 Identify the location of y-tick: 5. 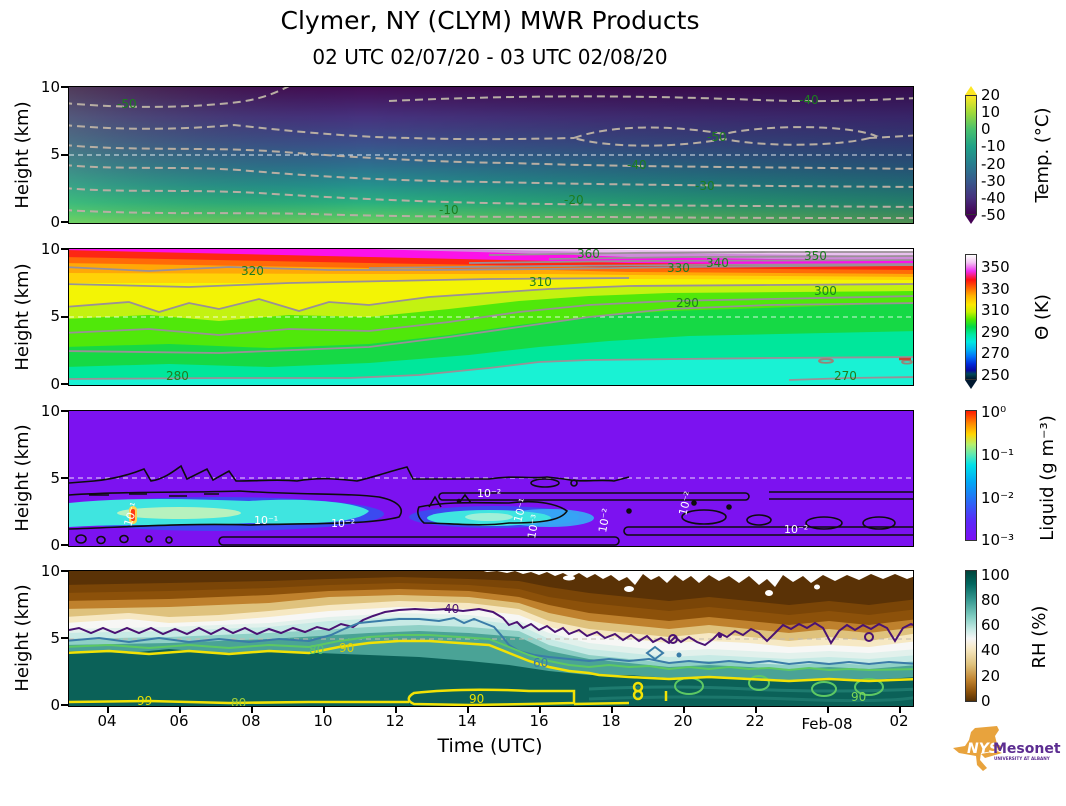
(55, 478).